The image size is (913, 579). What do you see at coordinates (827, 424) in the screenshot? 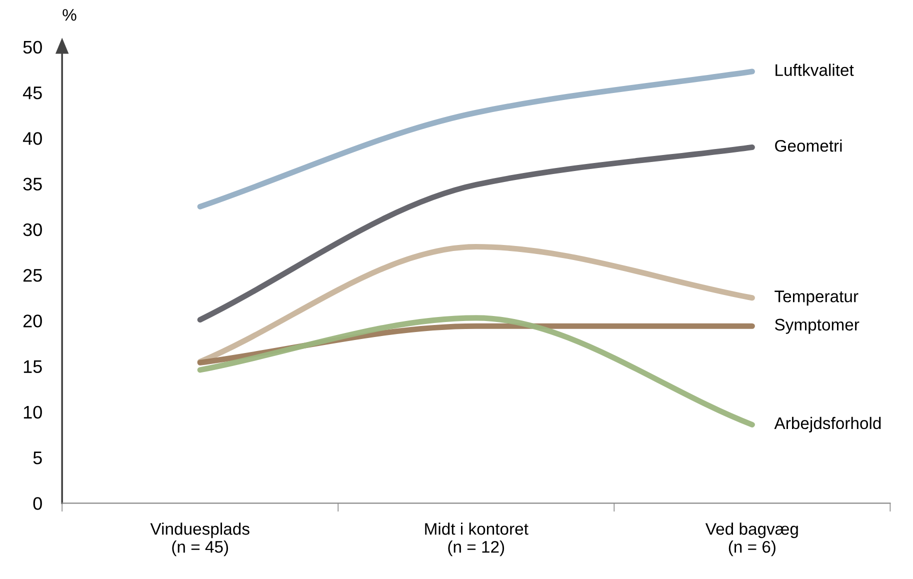
I see `series-label: Arbejdsforhold` at bounding box center [827, 424].